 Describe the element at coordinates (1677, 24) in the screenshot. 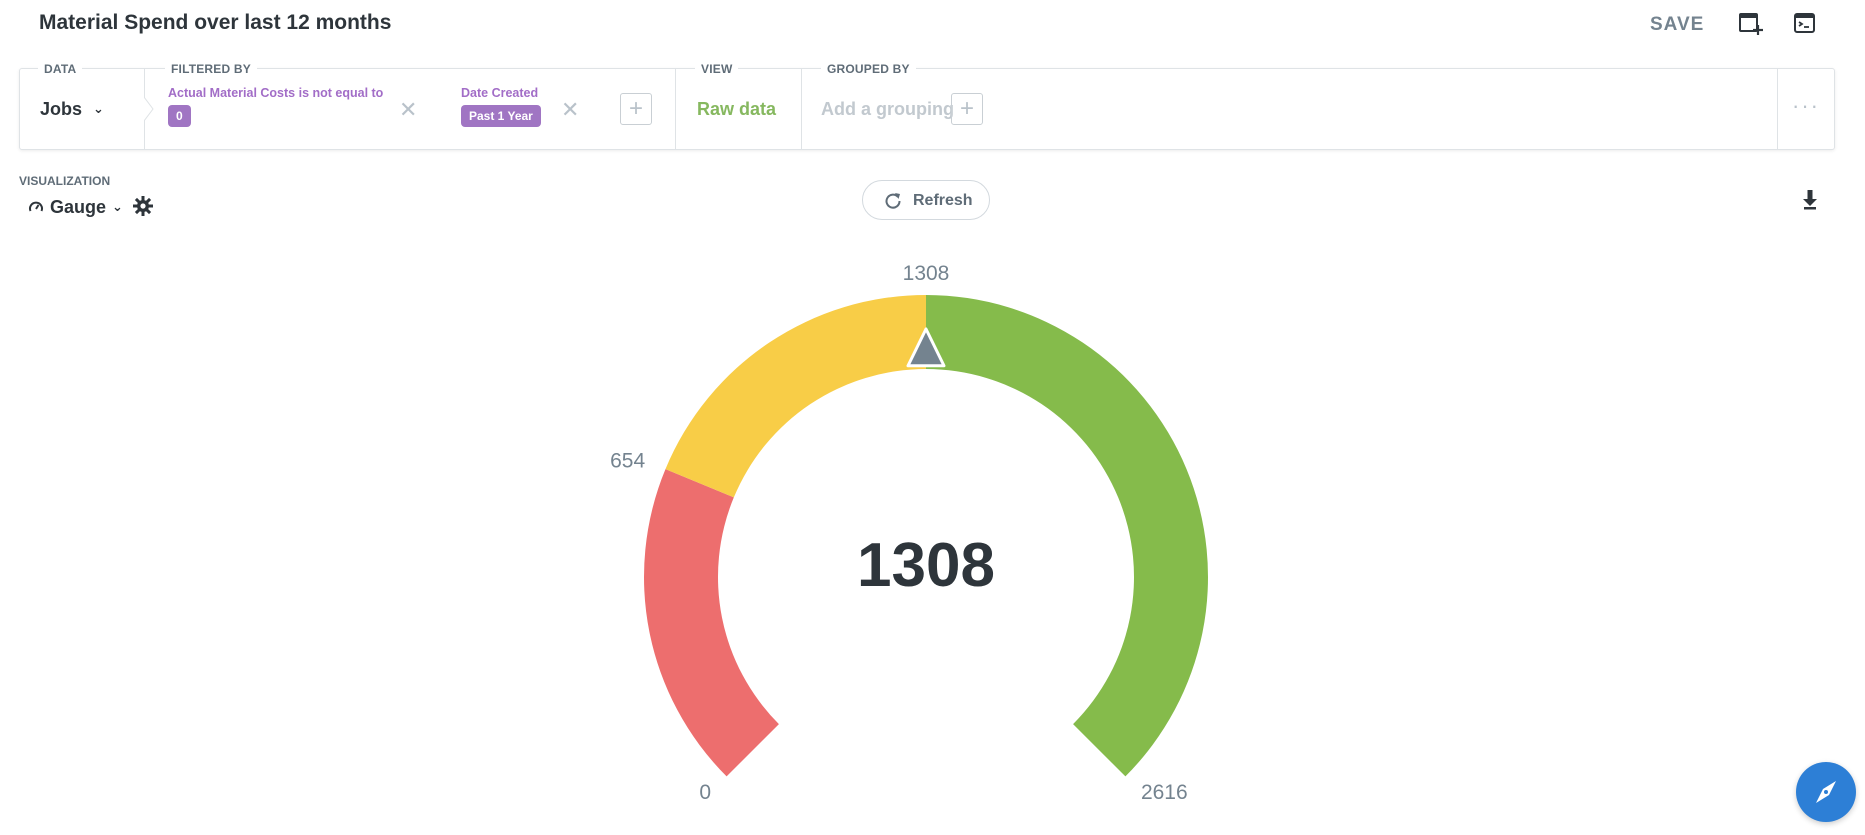

I see `save-button: SAVE` at that location.